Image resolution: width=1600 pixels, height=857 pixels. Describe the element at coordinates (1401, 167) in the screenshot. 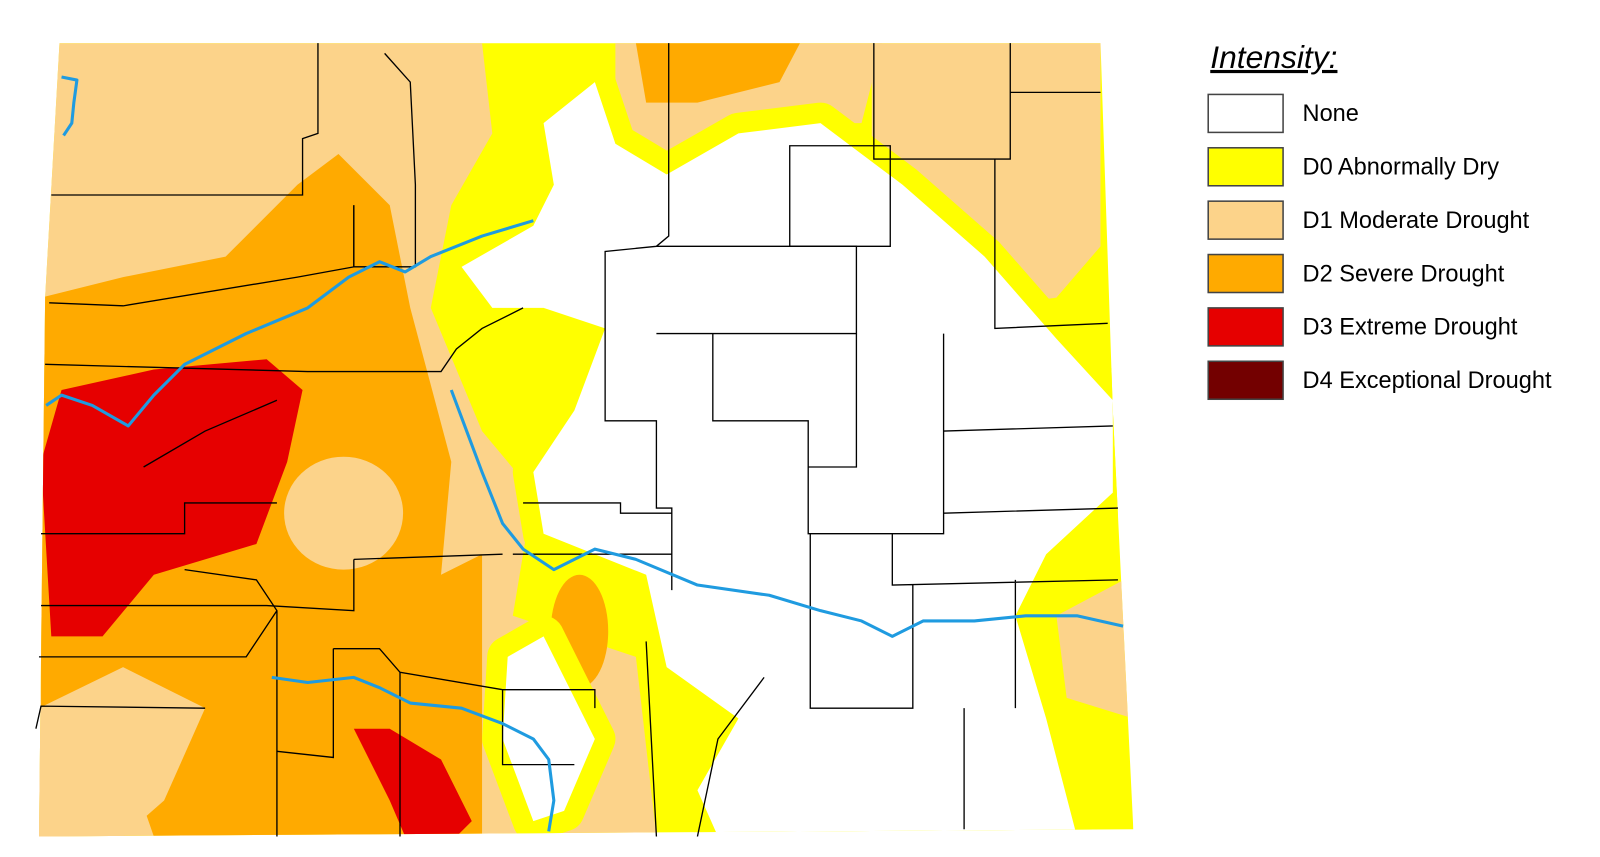

I see `legend-label: D0 Abnormally Dry` at that location.